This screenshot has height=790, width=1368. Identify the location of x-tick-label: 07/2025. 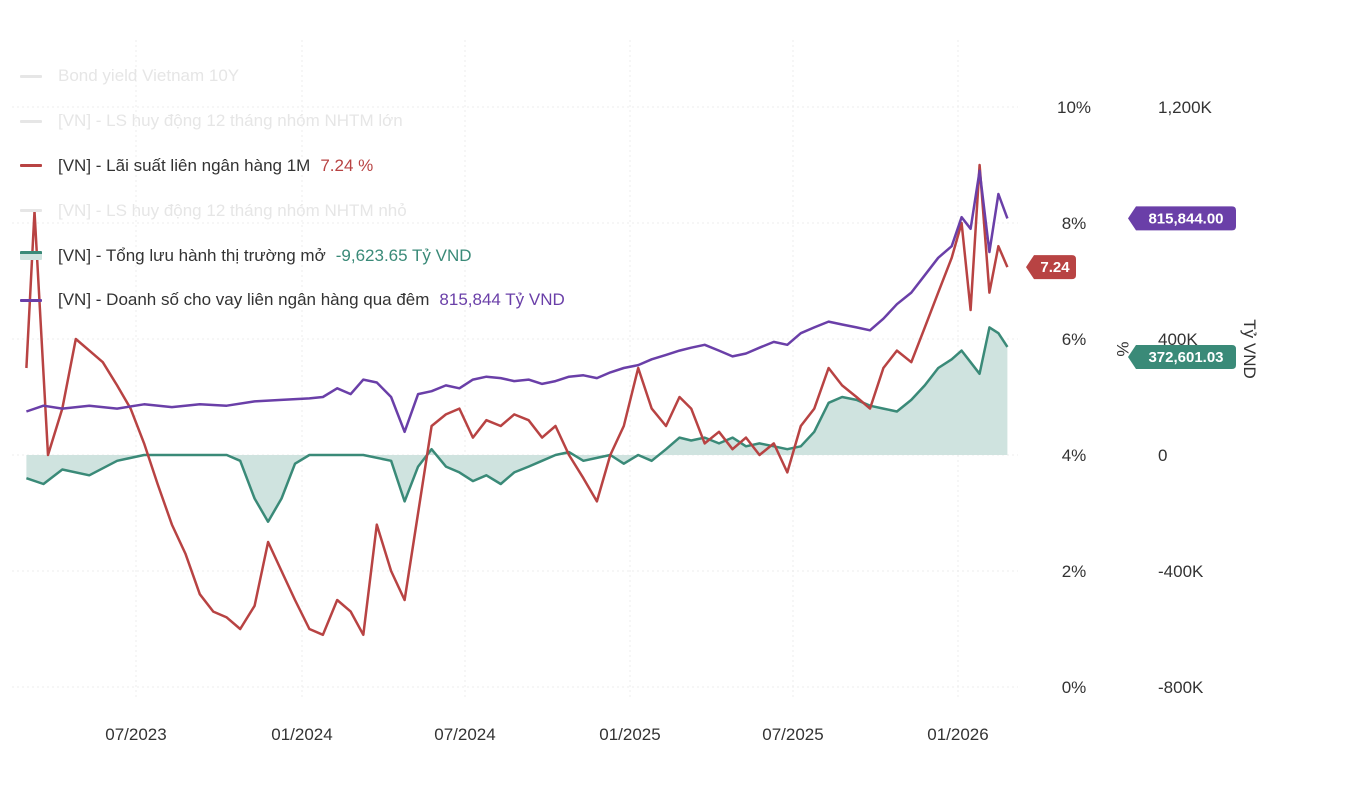
(792, 734).